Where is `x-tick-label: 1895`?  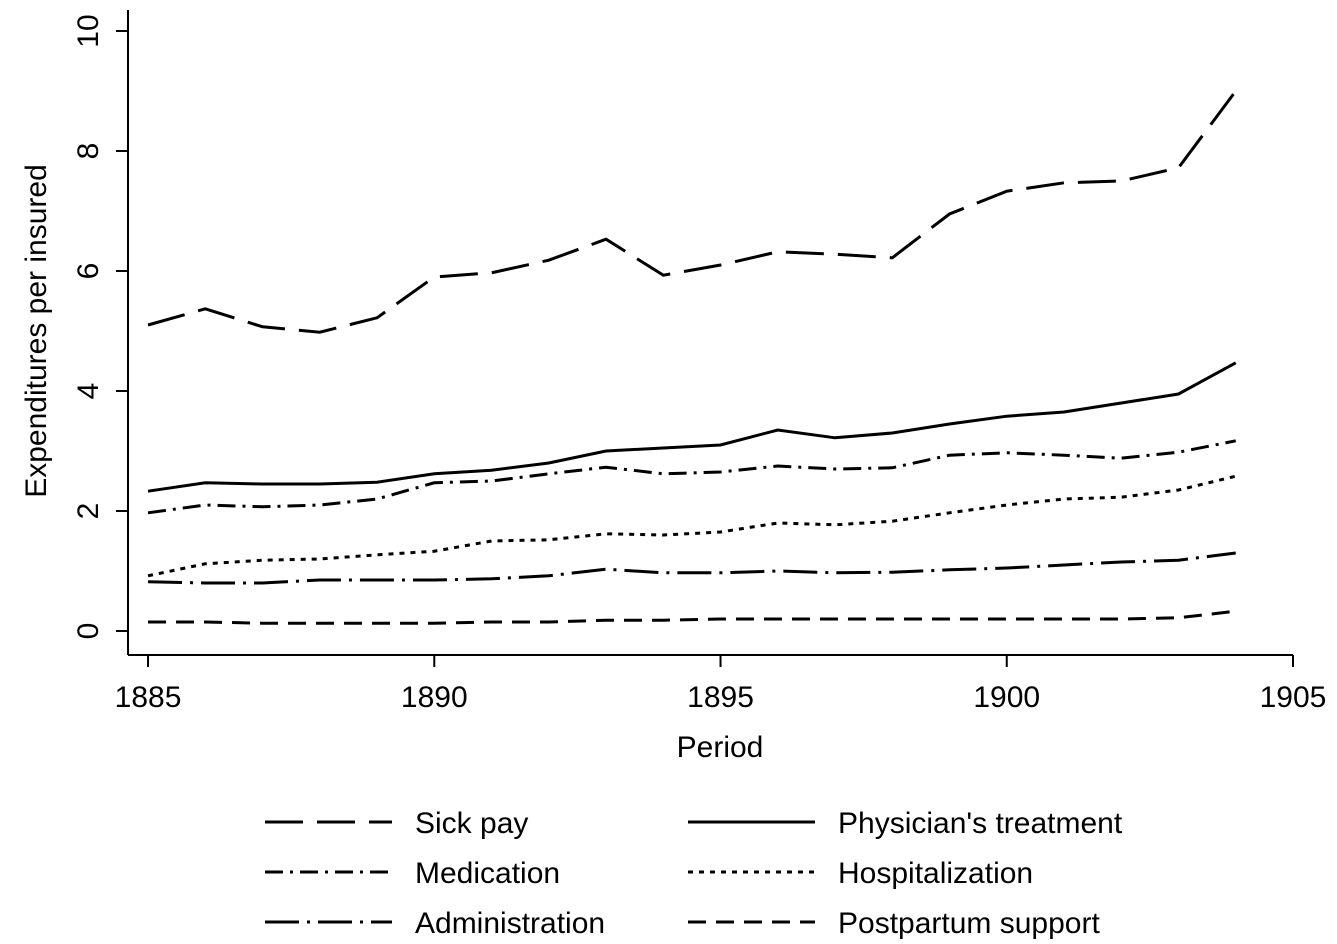 x-tick-label: 1895 is located at coordinates (720, 697).